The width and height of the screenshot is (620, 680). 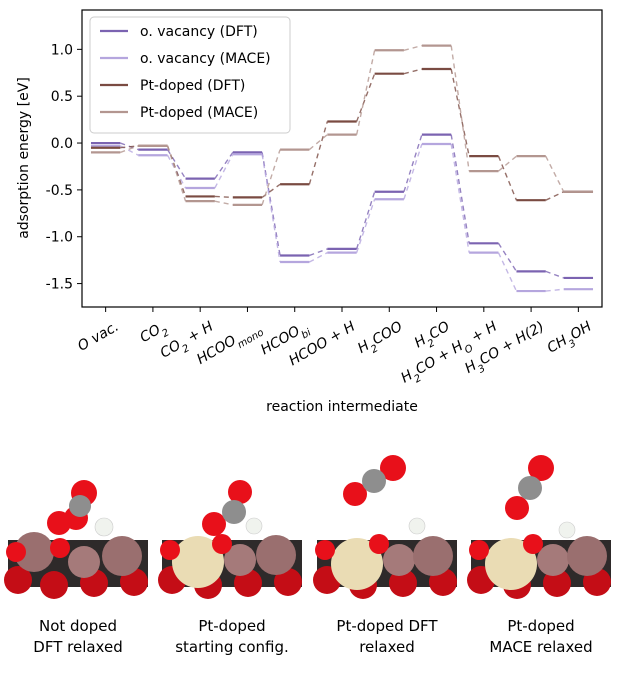 What do you see at coordinates (59, 238) in the screenshot?
I see `y-tick-label: -1.0` at bounding box center [59, 238].